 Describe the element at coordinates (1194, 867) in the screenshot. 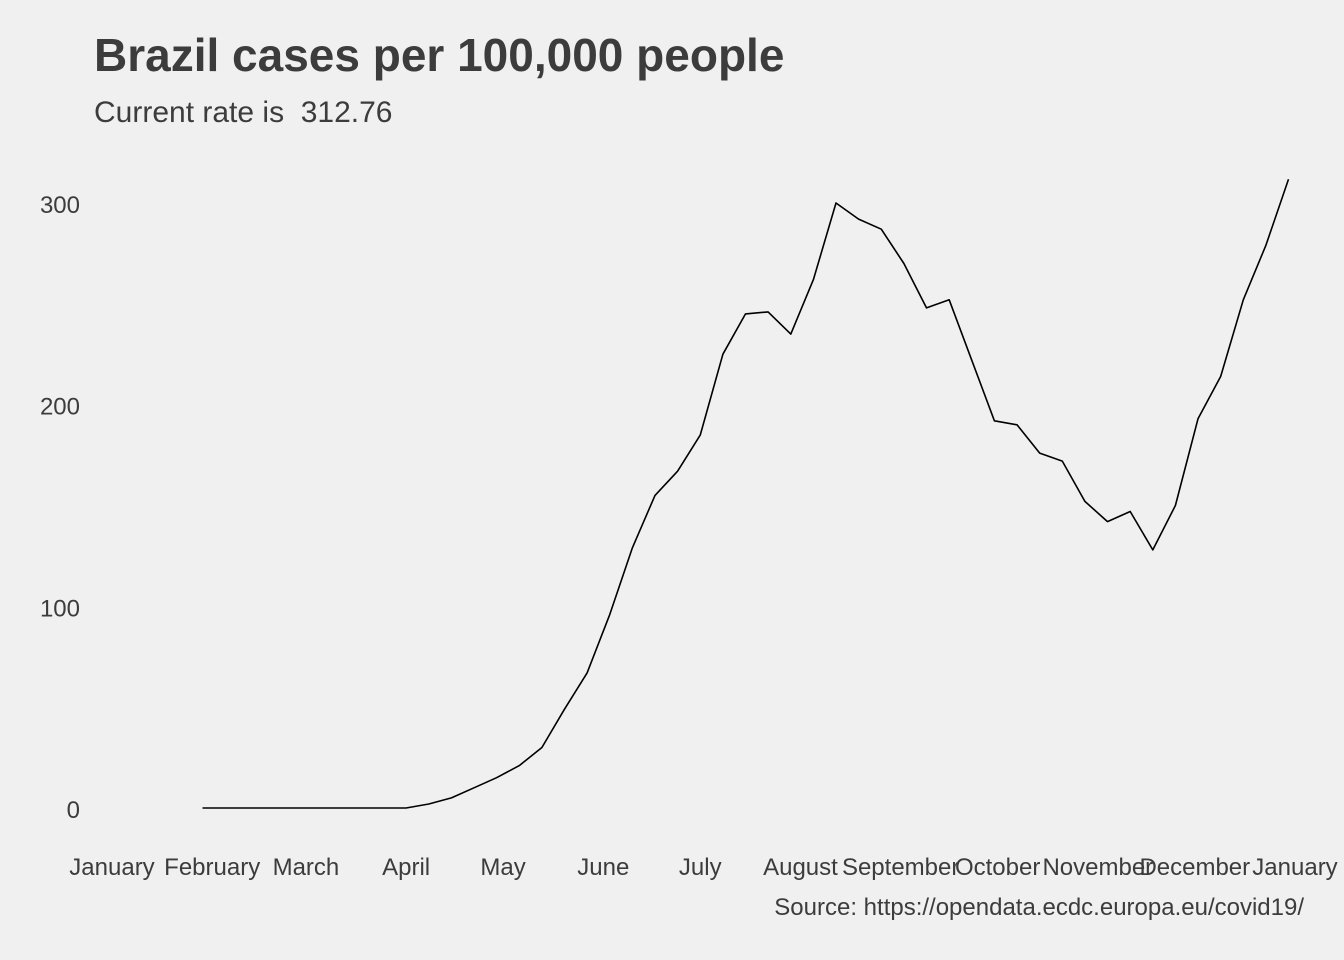

I see `x-tick-label: December` at that location.